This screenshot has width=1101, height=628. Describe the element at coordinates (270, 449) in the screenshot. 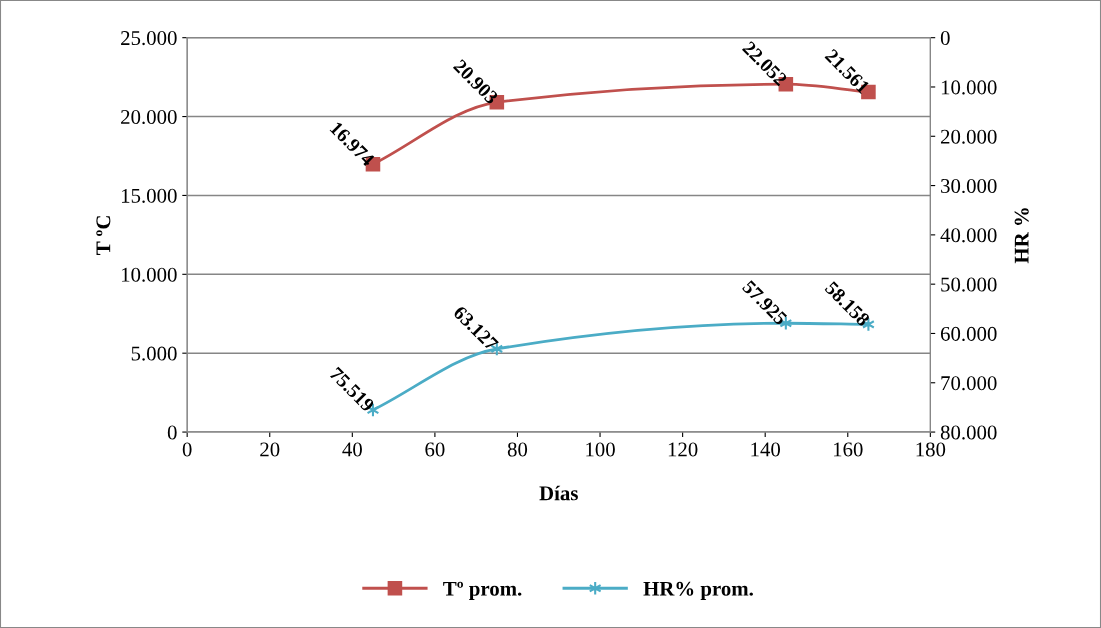

I see `x-tick-label: 20` at that location.